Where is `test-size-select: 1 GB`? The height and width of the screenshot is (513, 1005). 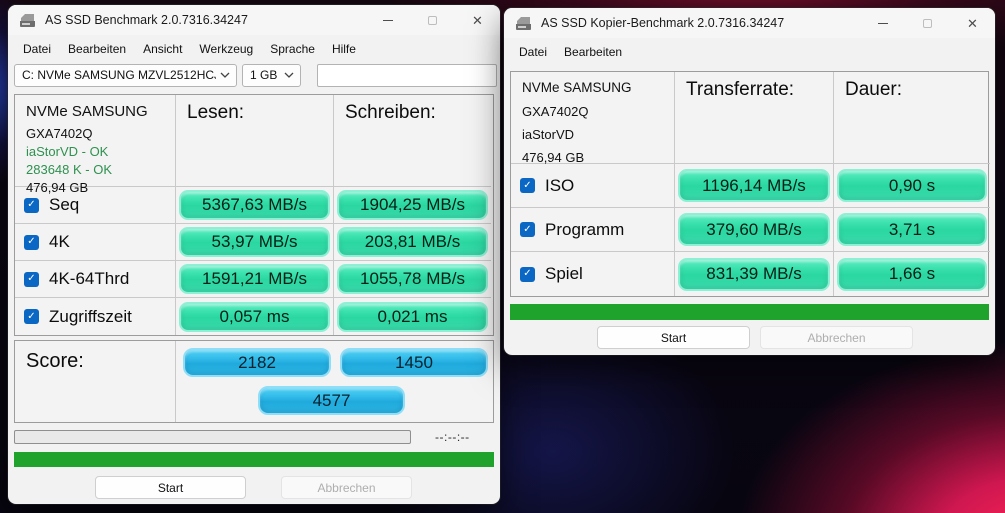
test-size-select: 1 GB is located at coordinates (271, 75).